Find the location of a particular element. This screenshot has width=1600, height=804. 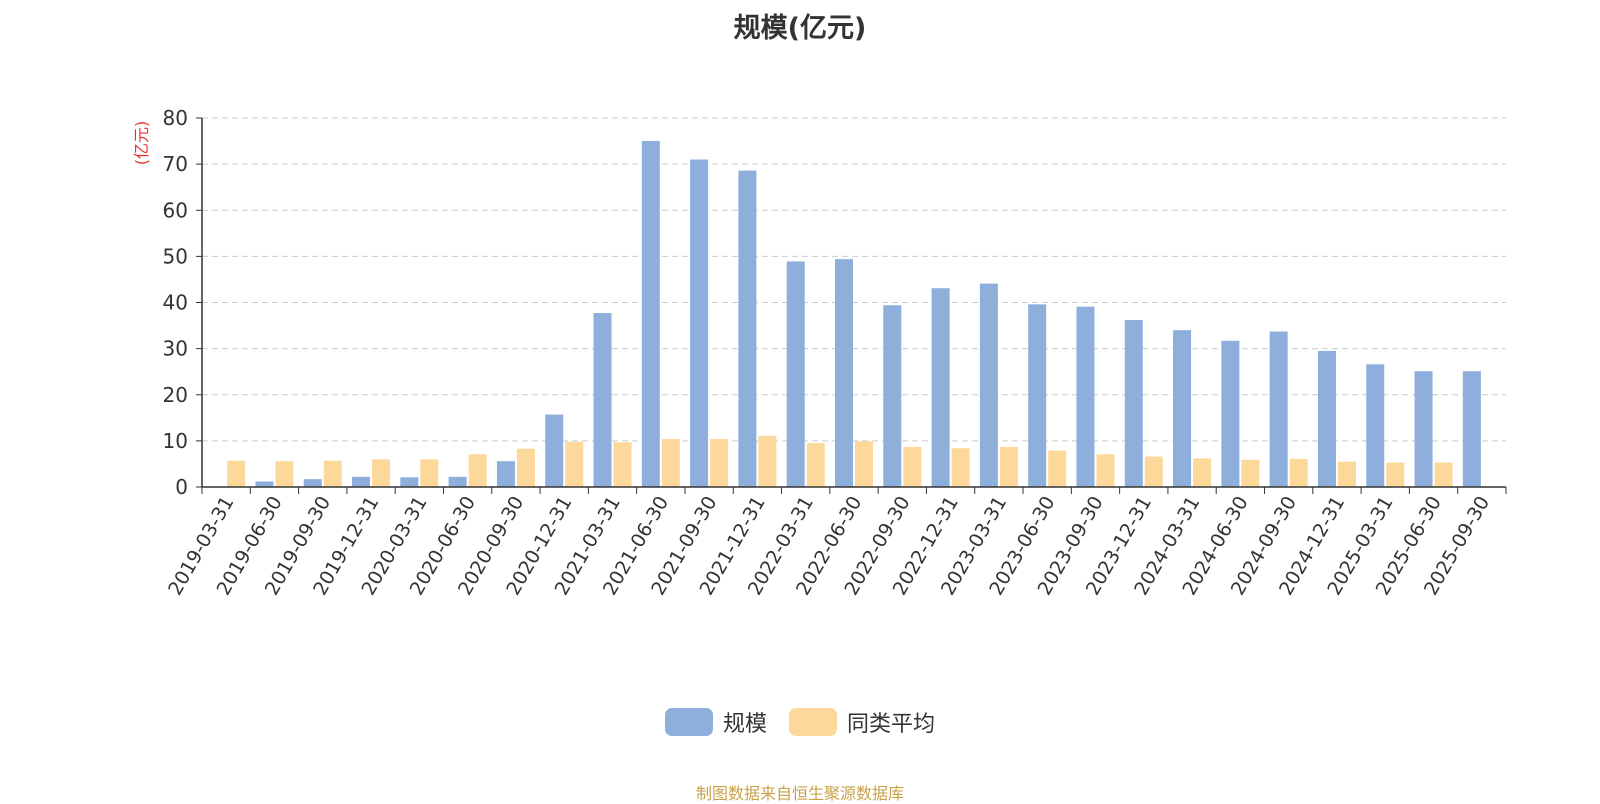

y-tick-label: 0 is located at coordinates (181, 487).